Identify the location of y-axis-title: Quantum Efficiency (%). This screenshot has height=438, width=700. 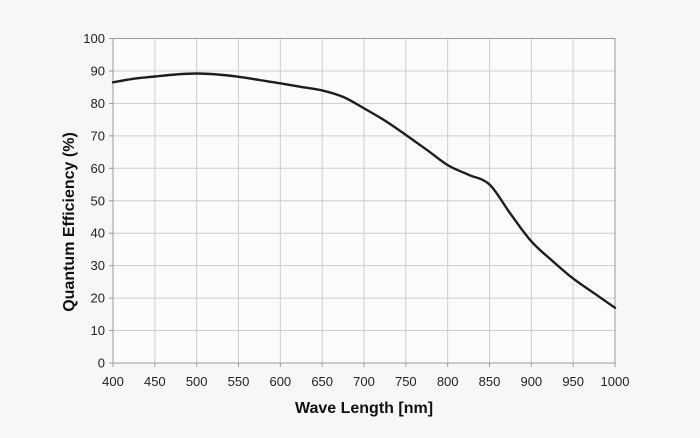
(69, 222).